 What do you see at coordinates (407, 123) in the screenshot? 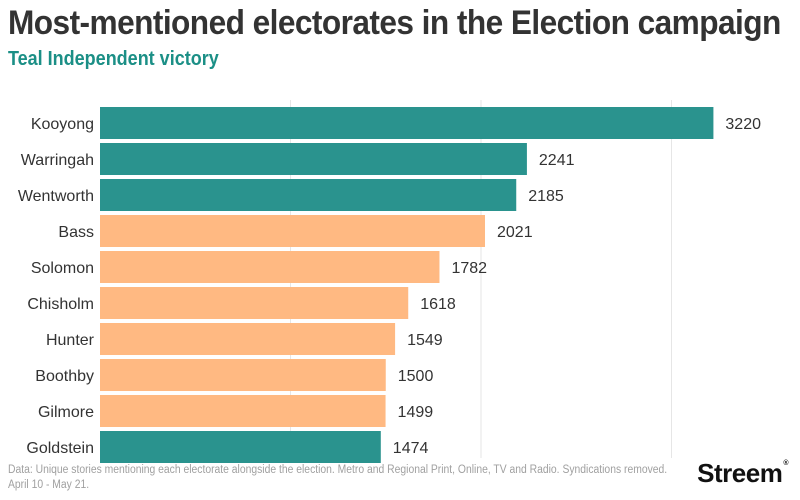
I see `bar-kooyong` at bounding box center [407, 123].